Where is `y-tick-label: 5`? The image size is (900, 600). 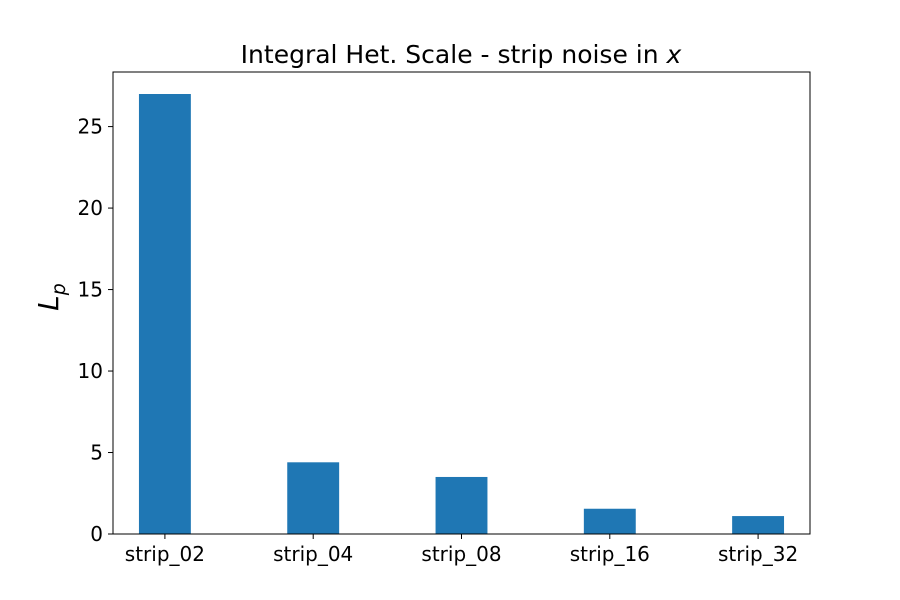 y-tick-label: 5 is located at coordinates (96, 453).